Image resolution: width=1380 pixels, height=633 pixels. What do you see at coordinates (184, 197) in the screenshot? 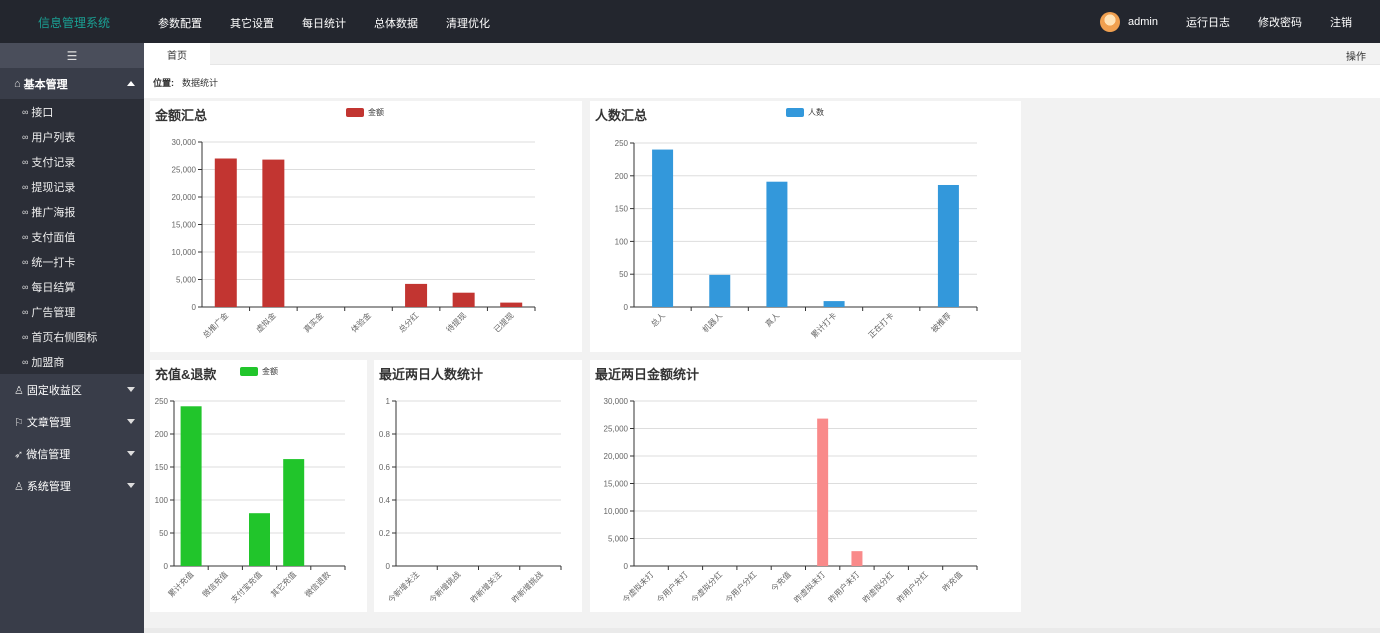
I see `y-tick-label: 20,000` at bounding box center [184, 197].